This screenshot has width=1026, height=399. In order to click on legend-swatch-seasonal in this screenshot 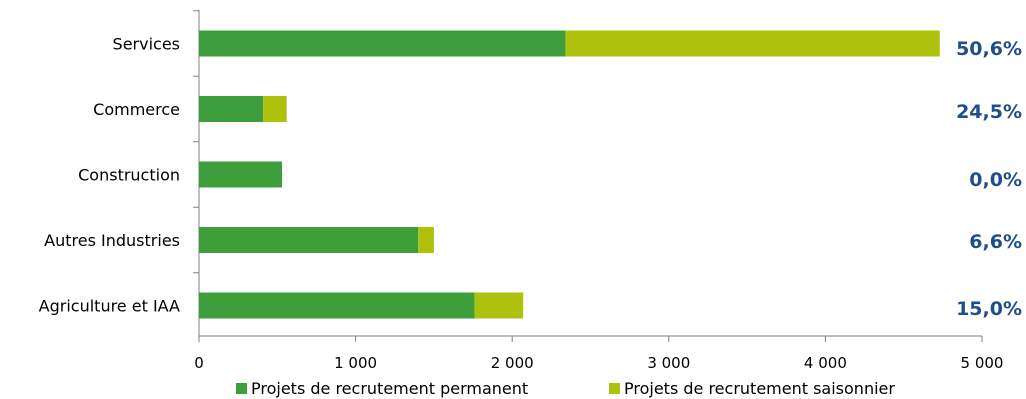, I will do `click(614, 388)`.